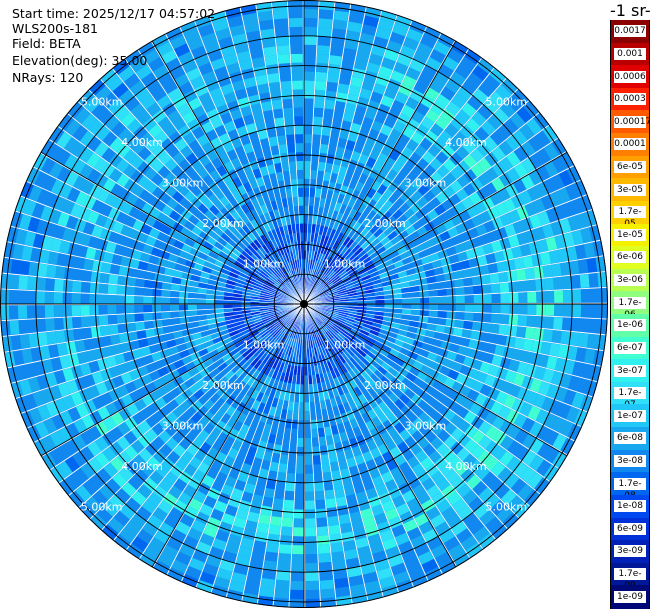 The image size is (650, 610). I want to click on colorbar-tick-label: 1.7e-08, so click(630, 489).